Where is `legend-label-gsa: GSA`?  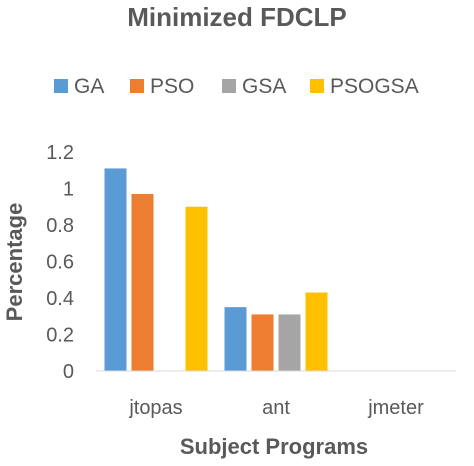 legend-label-gsa: GSA is located at coordinates (264, 86).